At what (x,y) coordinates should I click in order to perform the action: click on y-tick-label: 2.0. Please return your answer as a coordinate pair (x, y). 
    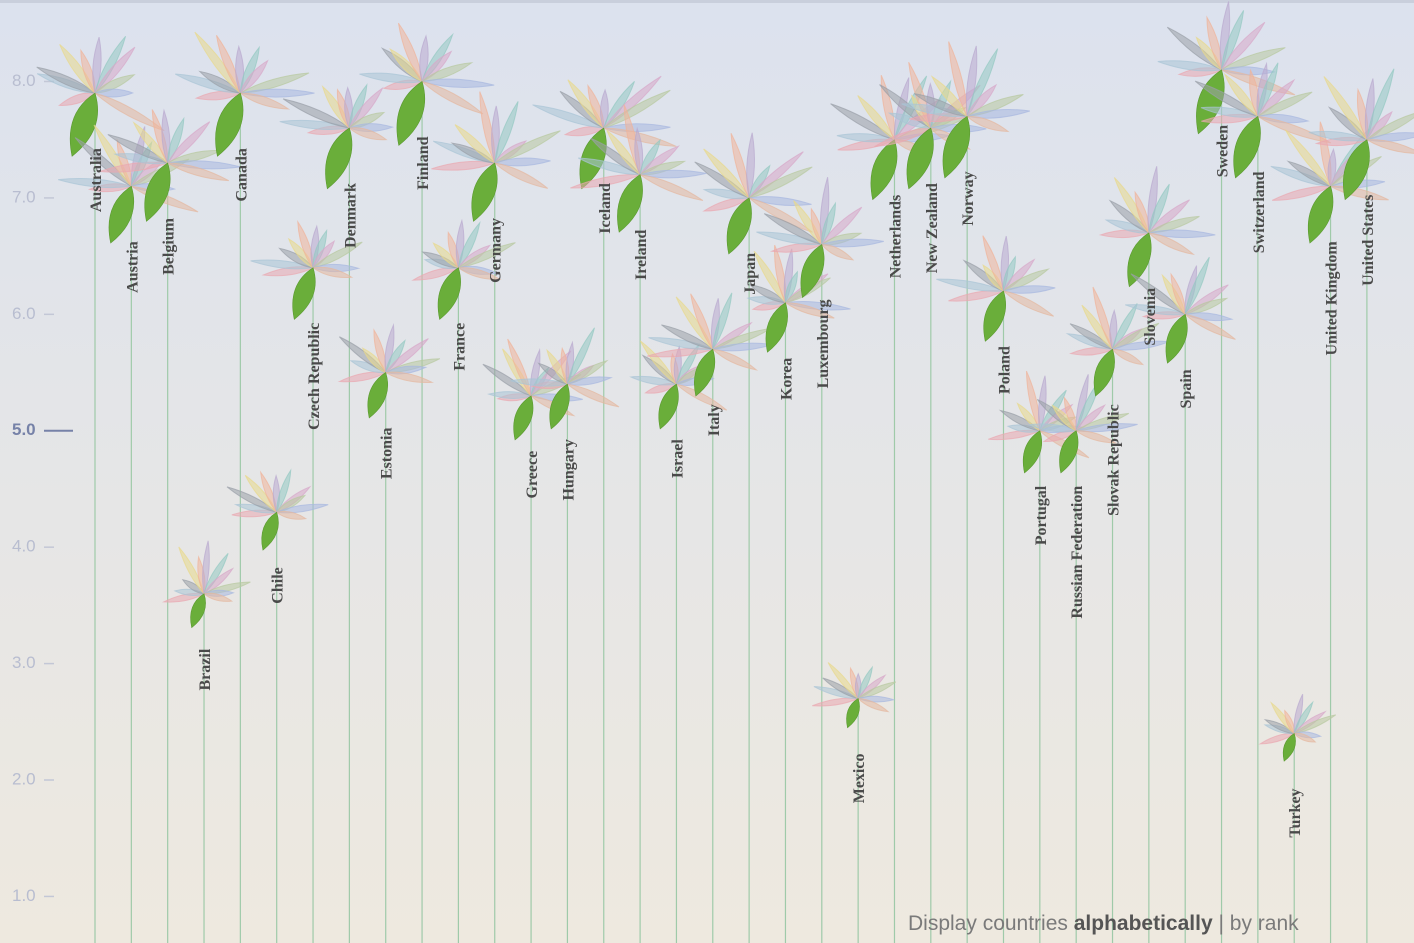
    Looking at the image, I should click on (24, 778).